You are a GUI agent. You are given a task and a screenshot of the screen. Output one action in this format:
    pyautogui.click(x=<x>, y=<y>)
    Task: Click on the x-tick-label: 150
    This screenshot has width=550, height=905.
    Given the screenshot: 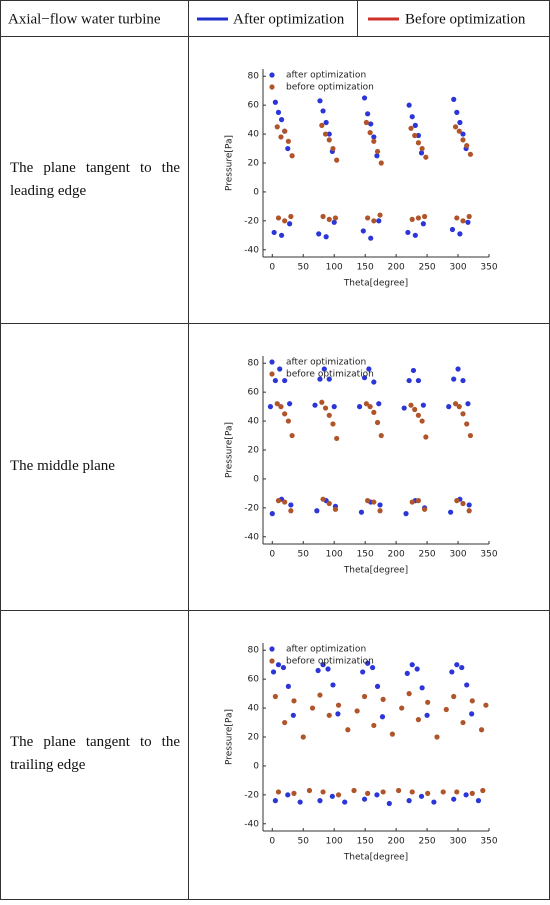 What is the action you would take?
    pyautogui.click(x=365, y=842)
    